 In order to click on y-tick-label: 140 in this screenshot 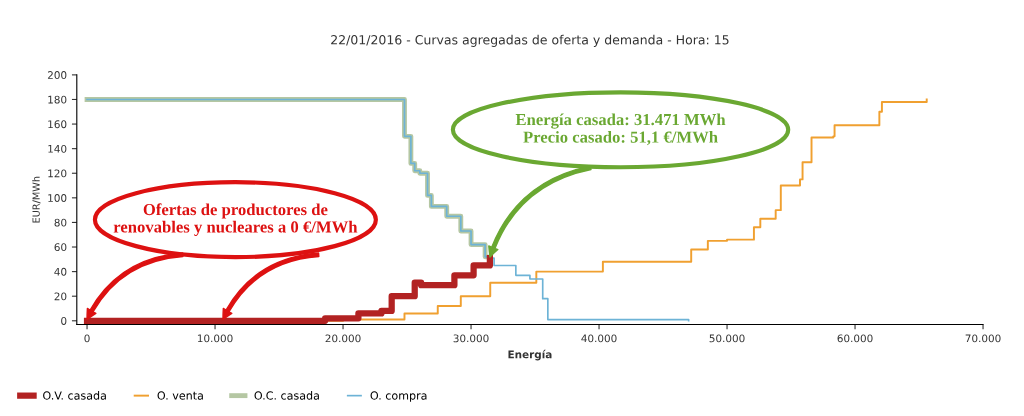, I will do `click(57, 148)`.